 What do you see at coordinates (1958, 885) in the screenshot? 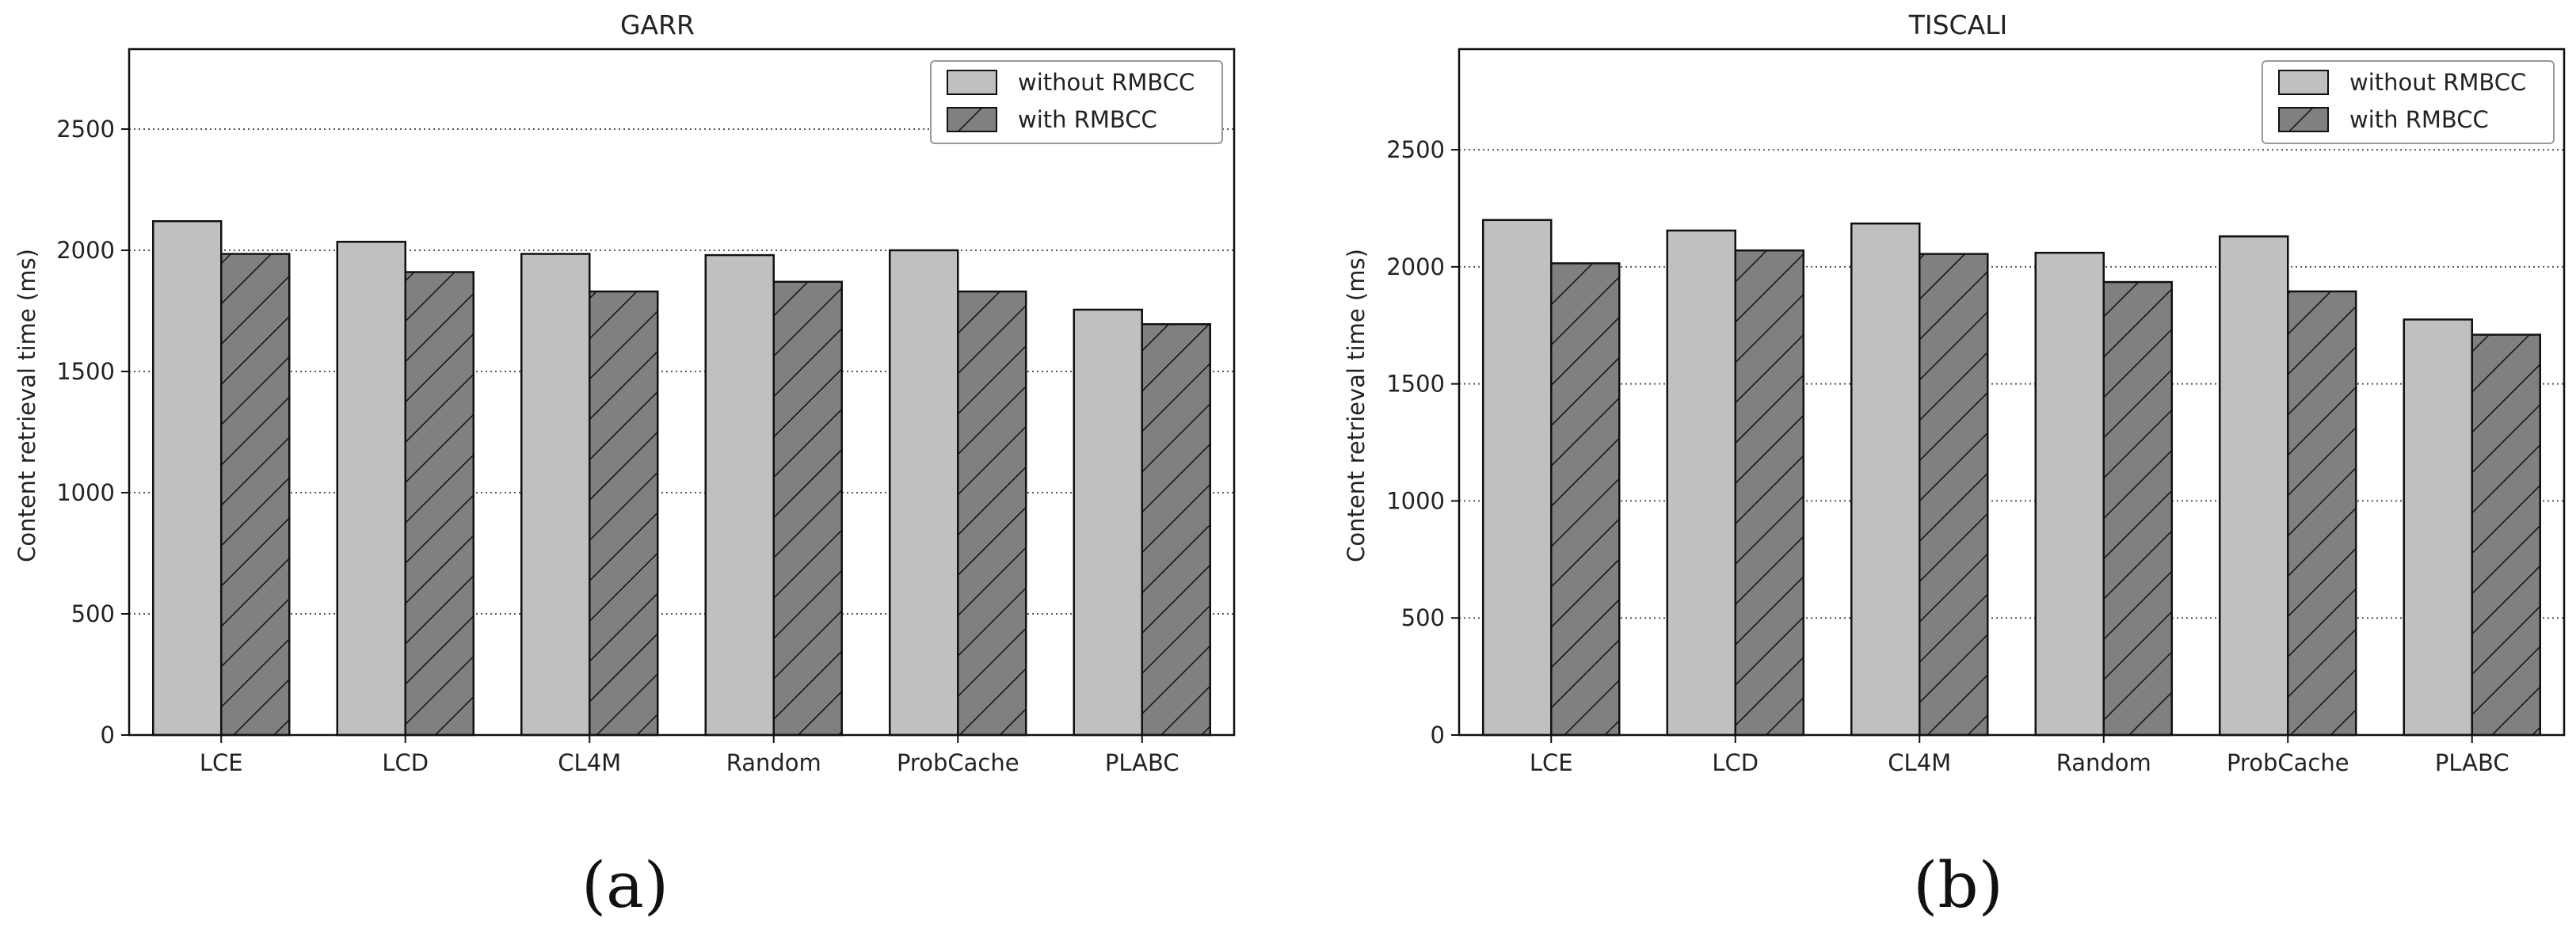
I see `panel-label: (b)` at bounding box center [1958, 885].